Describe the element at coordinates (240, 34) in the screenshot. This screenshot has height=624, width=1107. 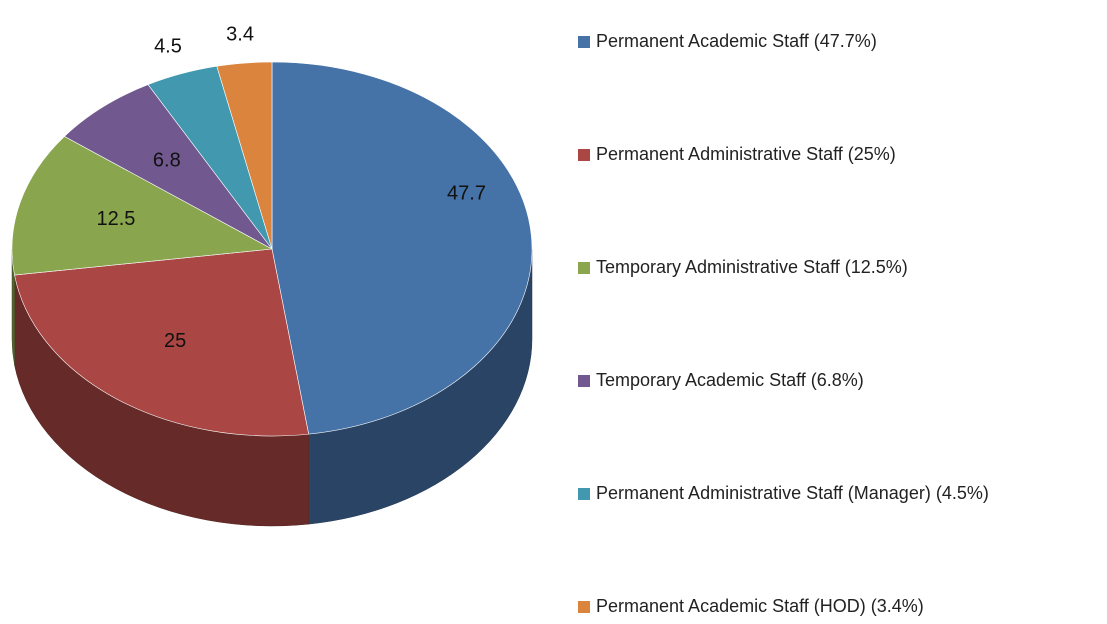
I see `data-label: 3.4` at that location.